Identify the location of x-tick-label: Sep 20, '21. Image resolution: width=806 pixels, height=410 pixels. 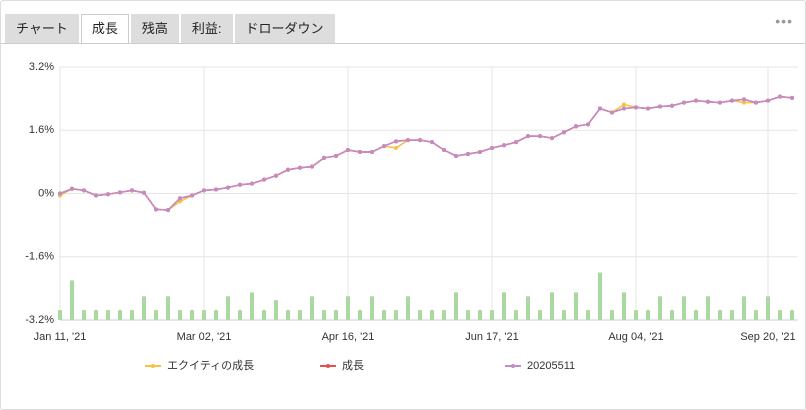
(767, 337).